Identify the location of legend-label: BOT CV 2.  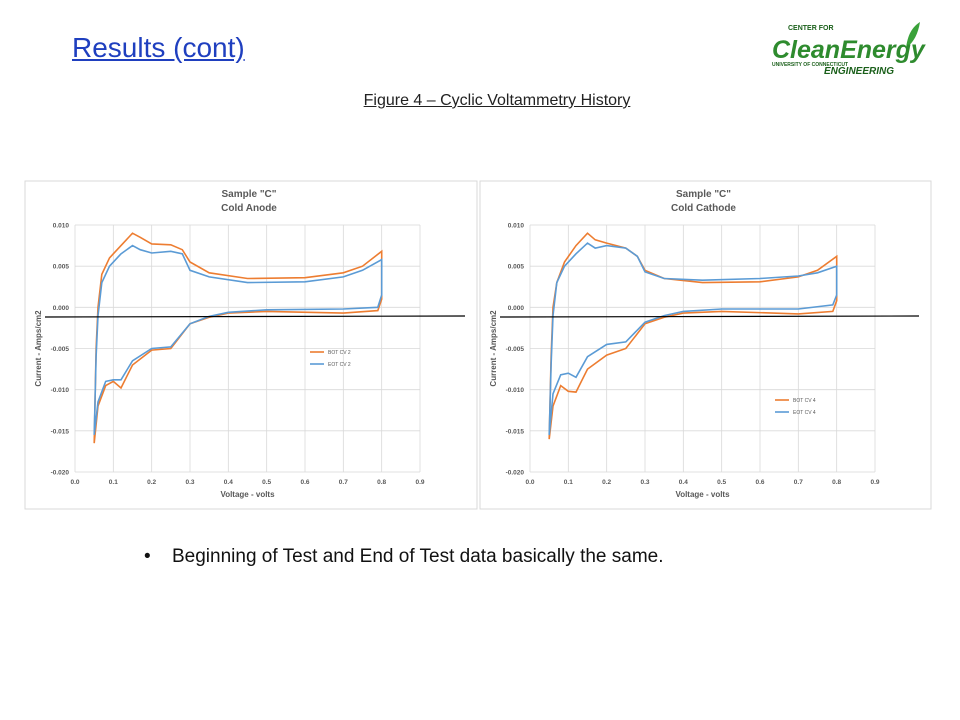
(339, 353).